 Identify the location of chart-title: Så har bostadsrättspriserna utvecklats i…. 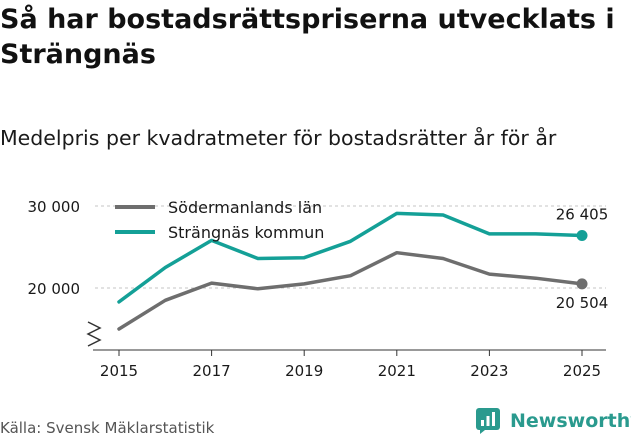
(307, 37).